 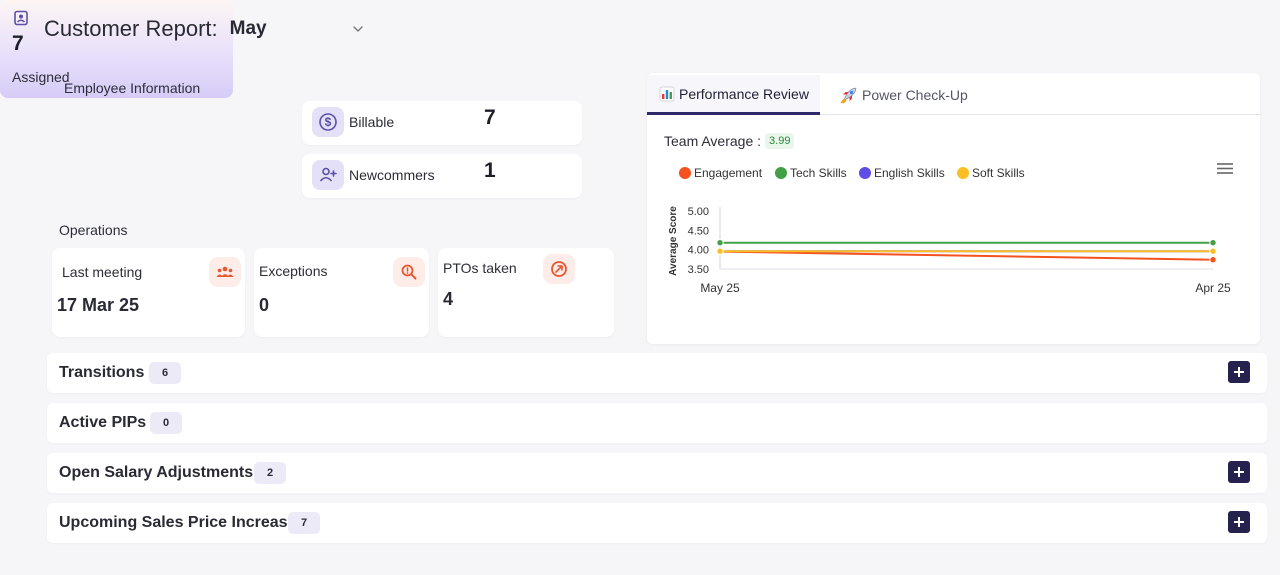 I want to click on y-tick-label: 4.50, so click(x=698, y=231).